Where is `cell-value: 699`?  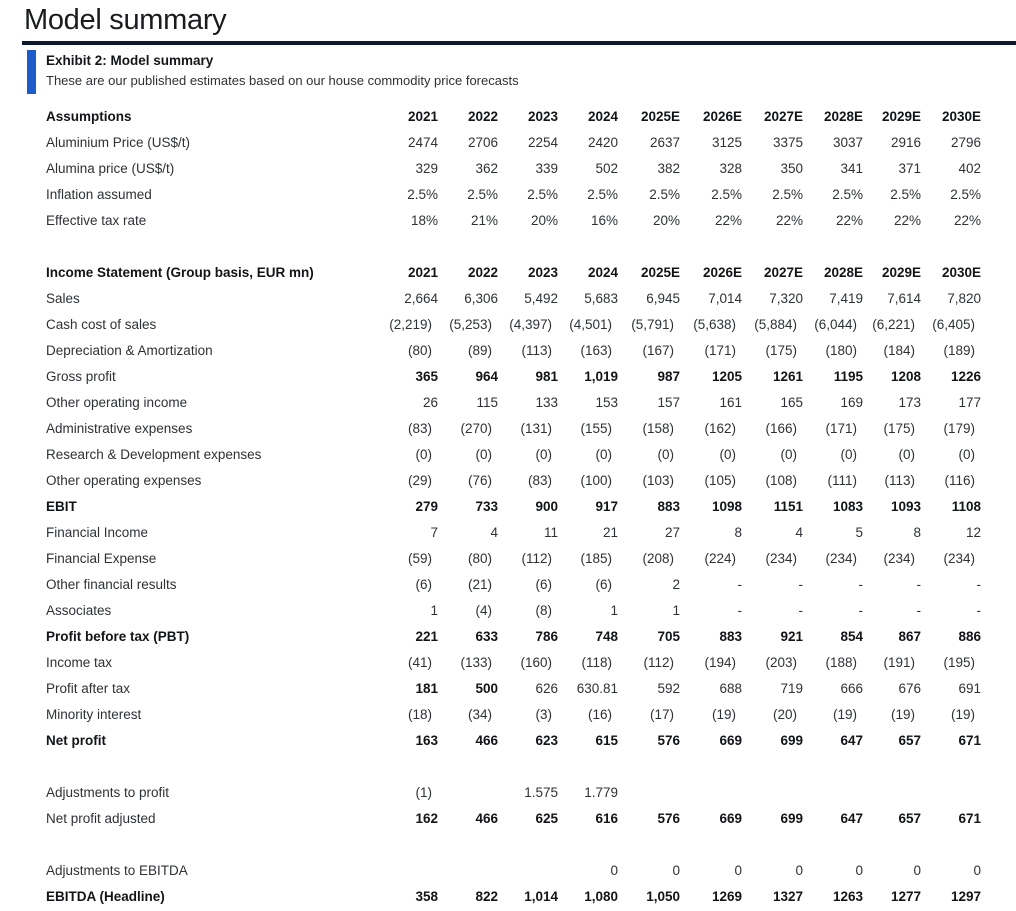
cell-value: 699 is located at coordinates (791, 818).